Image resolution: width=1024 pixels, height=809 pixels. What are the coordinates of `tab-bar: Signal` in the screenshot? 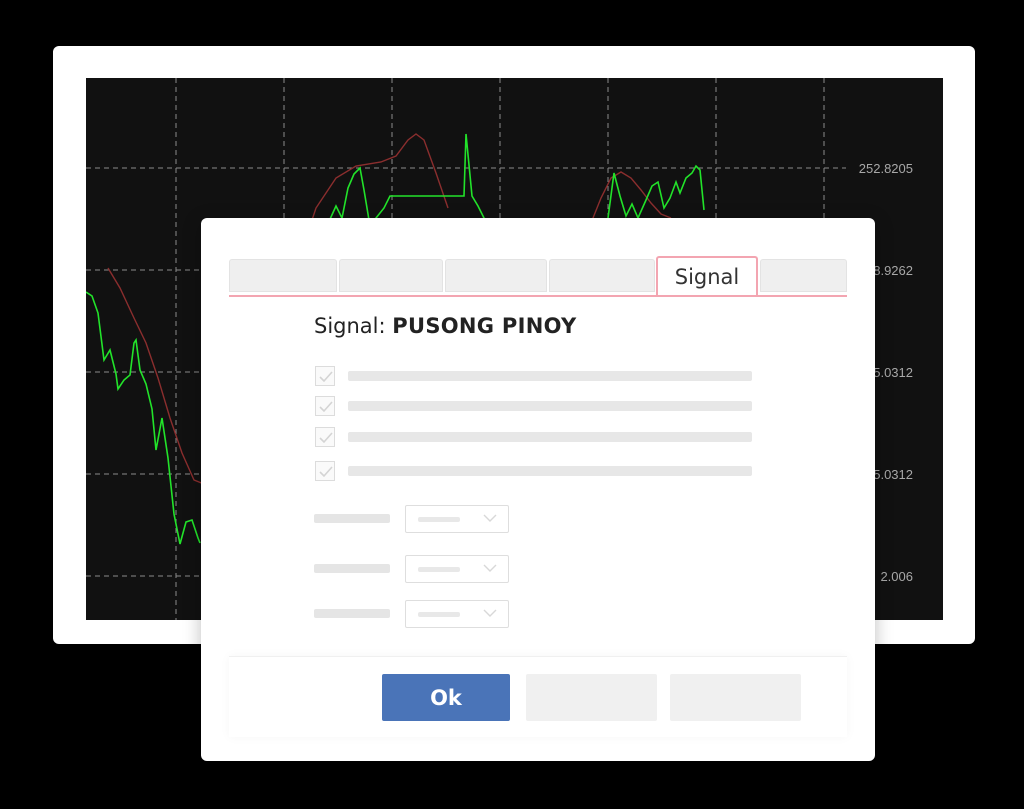 It's located at (538, 276).